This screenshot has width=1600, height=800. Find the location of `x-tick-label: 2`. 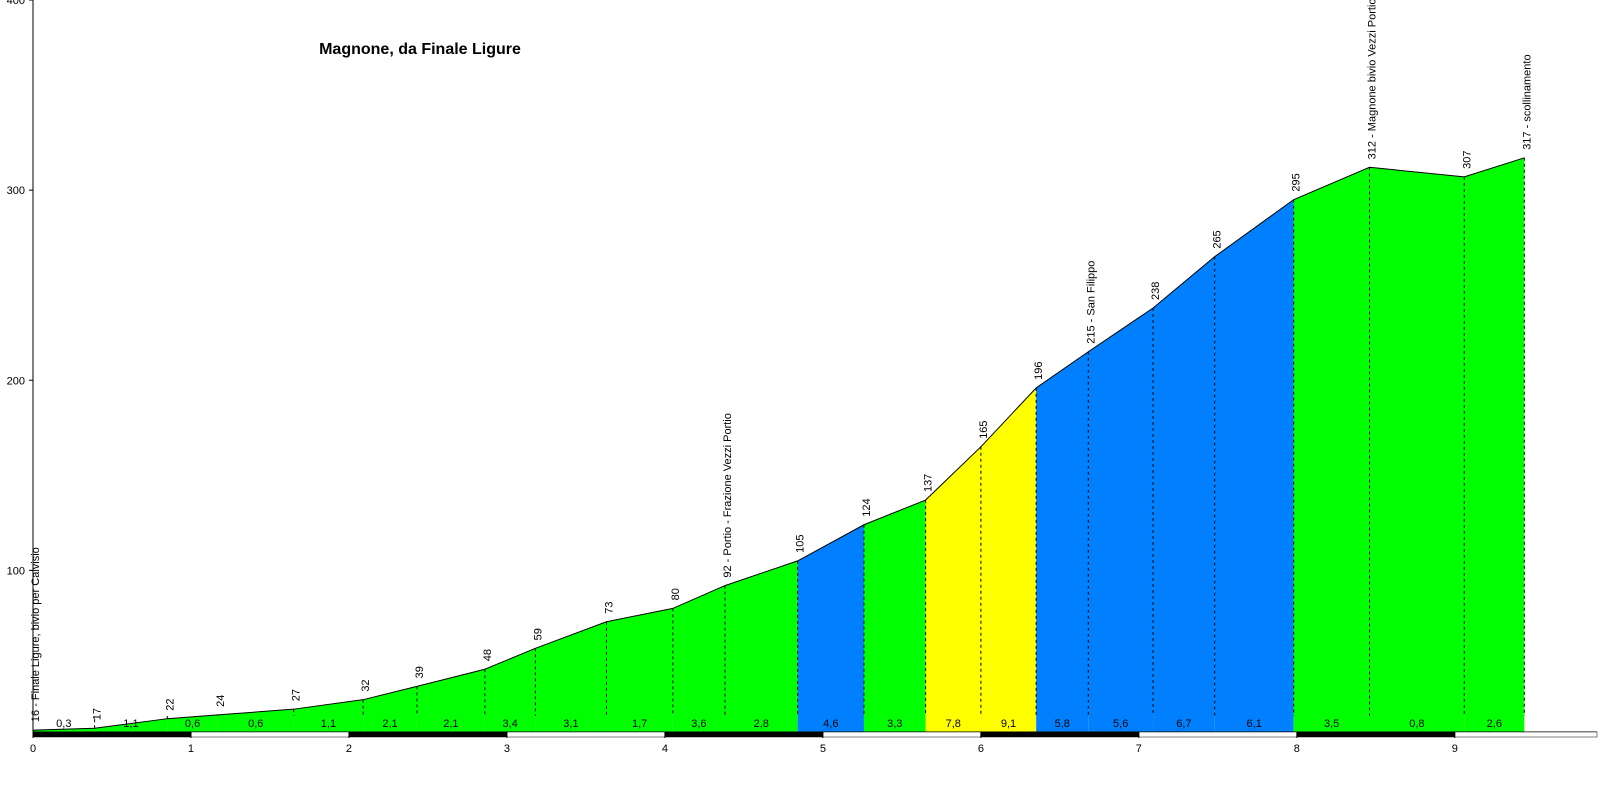

x-tick-label: 2 is located at coordinates (349, 749).